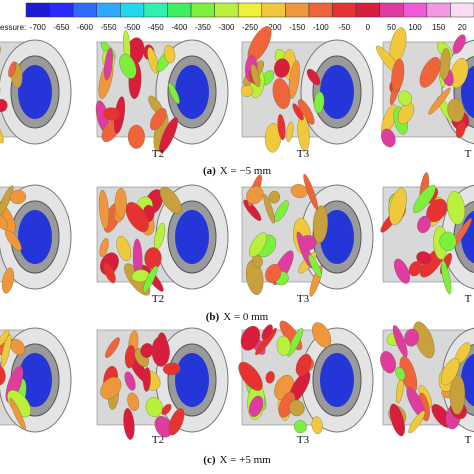 Image resolution: width=474 pixels, height=474 pixels. What do you see at coordinates (226, 27) in the screenshot?
I see `colorbar-label: -300` at bounding box center [226, 27].